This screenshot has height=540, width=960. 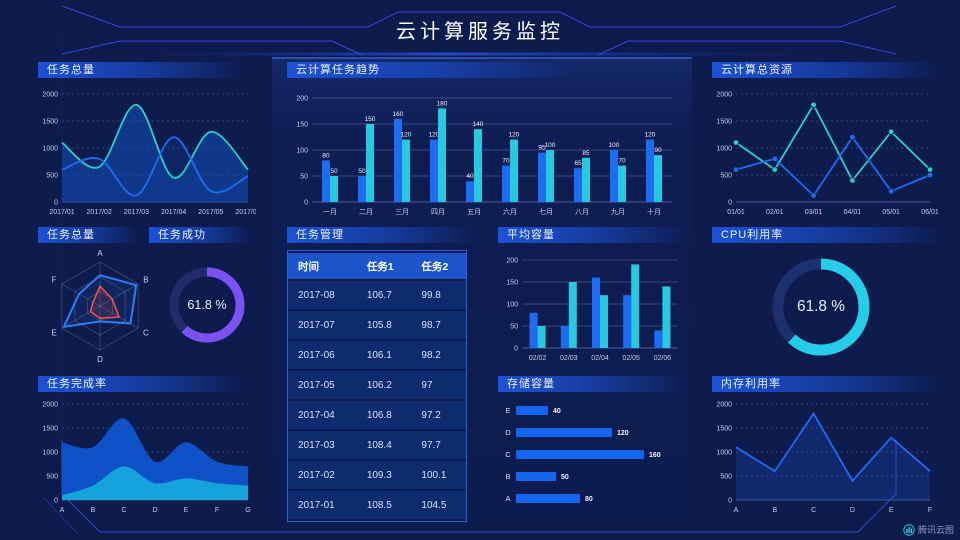 What do you see at coordinates (322, 266) in the screenshot?
I see `table-header-cell: 时间` at bounding box center [322, 266].